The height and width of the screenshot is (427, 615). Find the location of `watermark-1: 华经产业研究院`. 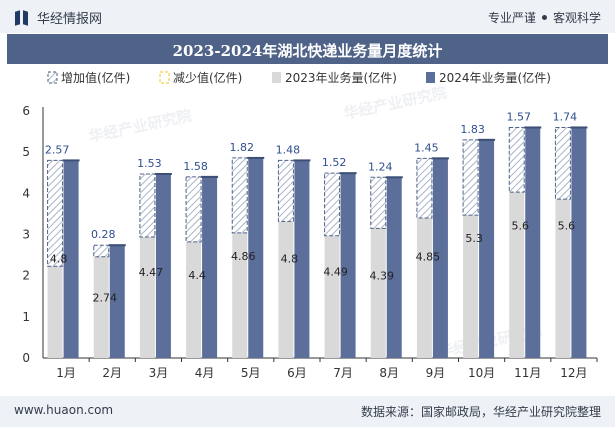

watermark-1: 华经产业研究院 is located at coordinates (140, 125).